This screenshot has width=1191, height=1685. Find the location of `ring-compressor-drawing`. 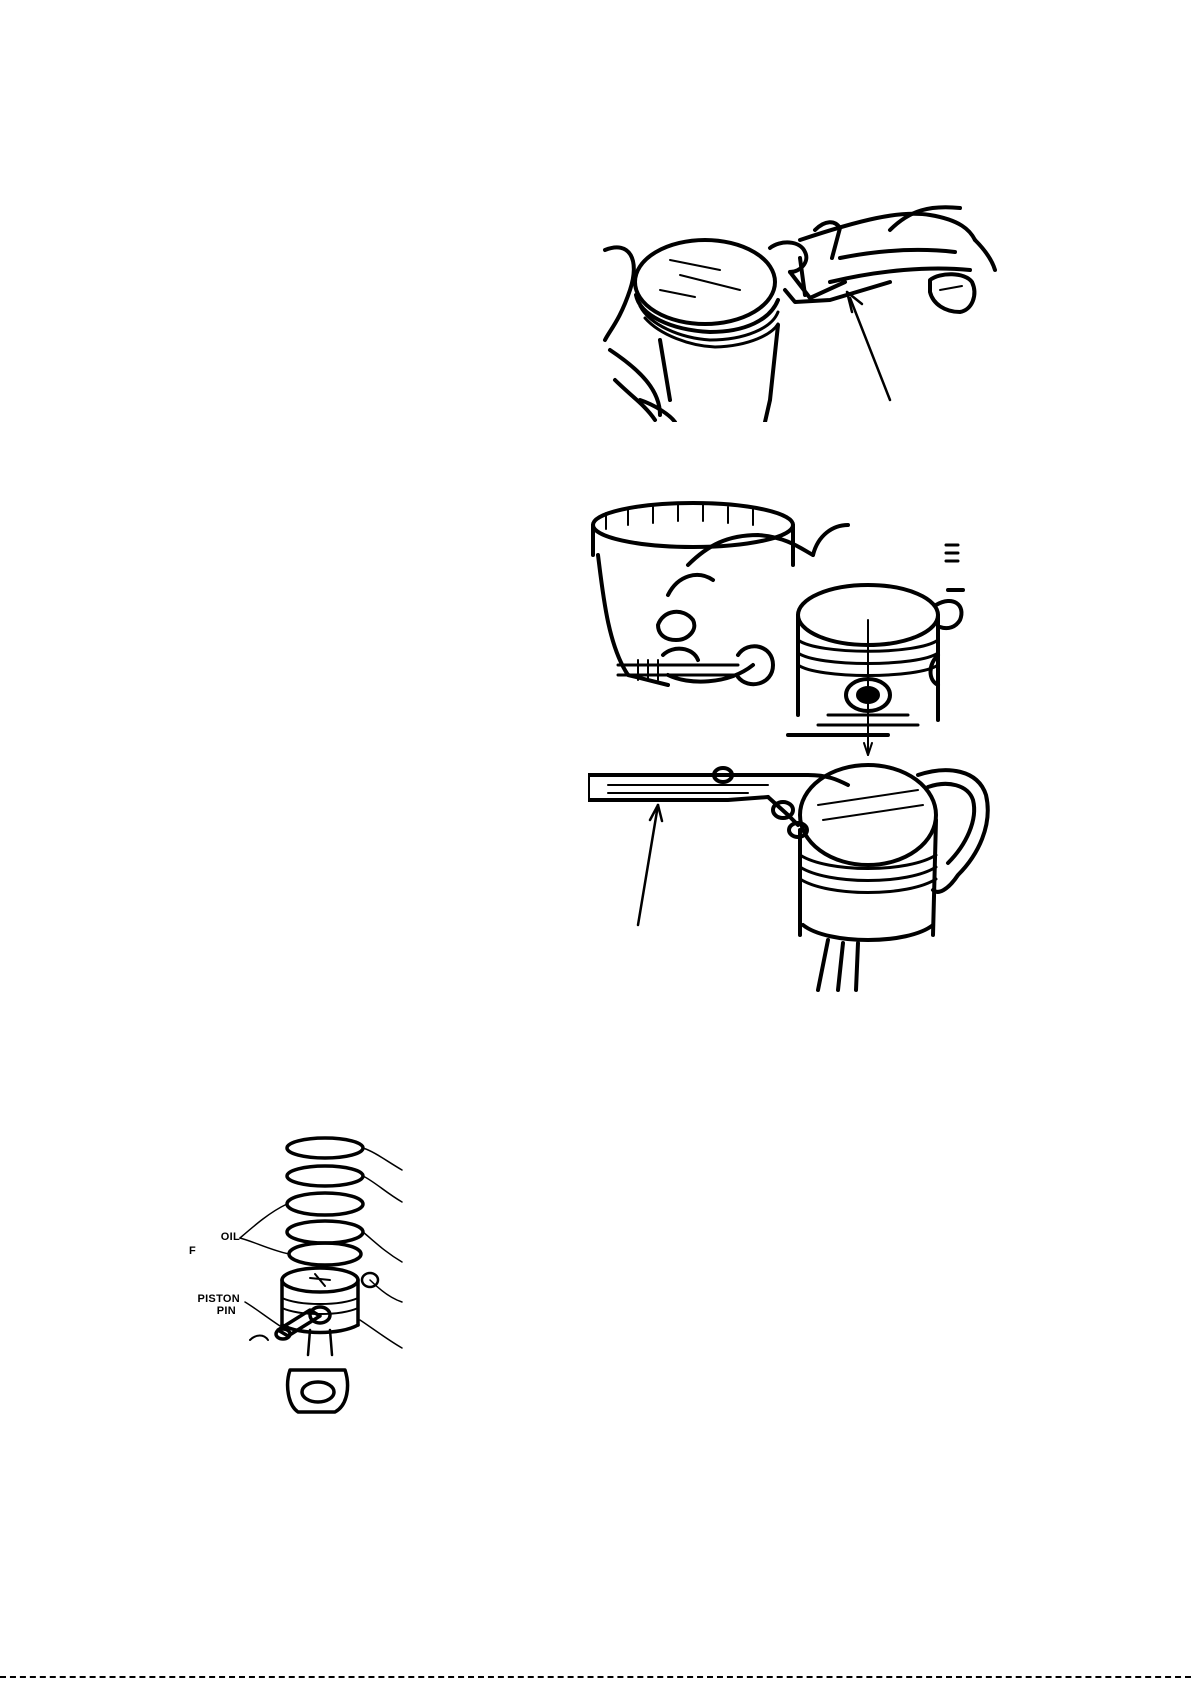

ring-compressor-drawing is located at coordinates (789, 746).